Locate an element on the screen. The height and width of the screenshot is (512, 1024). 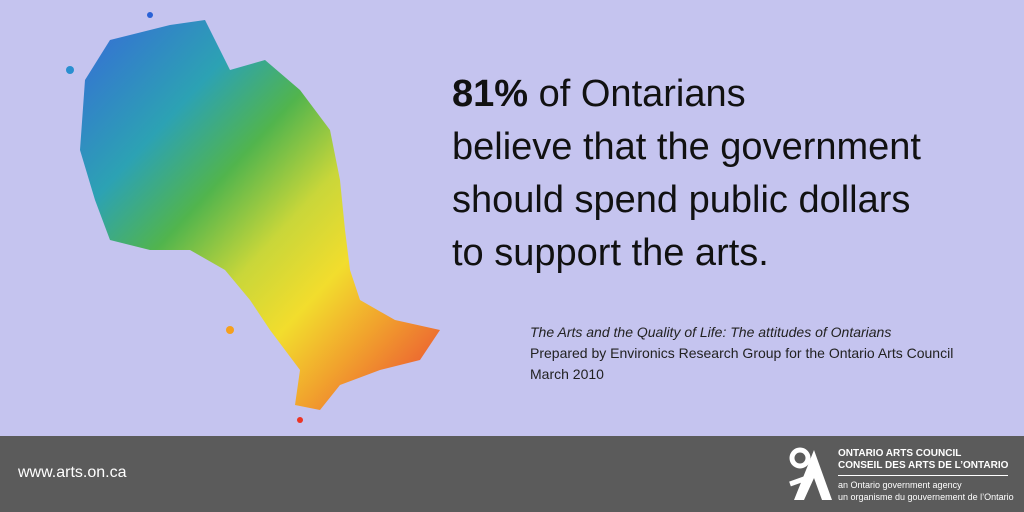
logo-icon is located at coordinates (810, 473).